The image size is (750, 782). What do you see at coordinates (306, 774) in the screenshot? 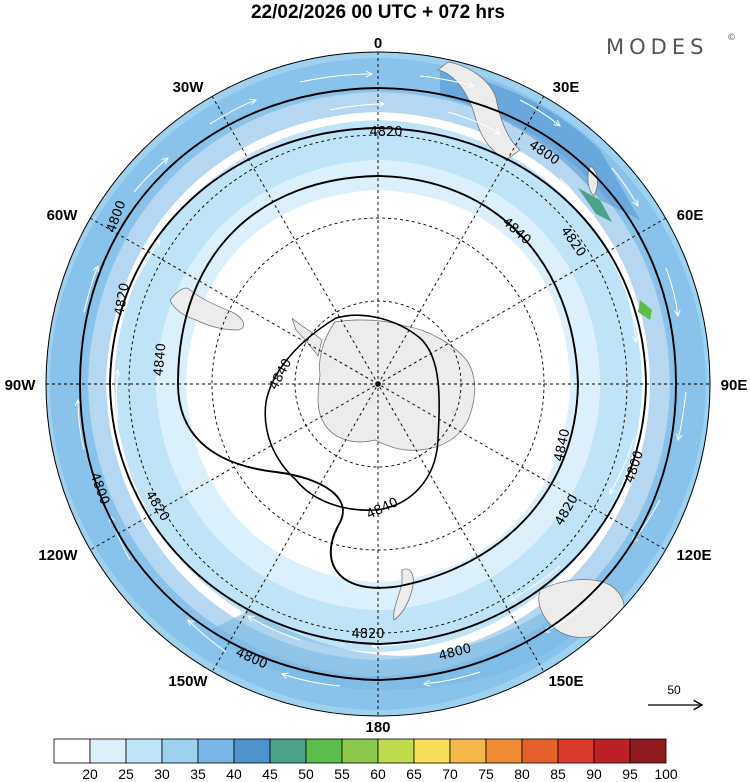
I see `colorbar-tick-label: 50` at bounding box center [306, 774].